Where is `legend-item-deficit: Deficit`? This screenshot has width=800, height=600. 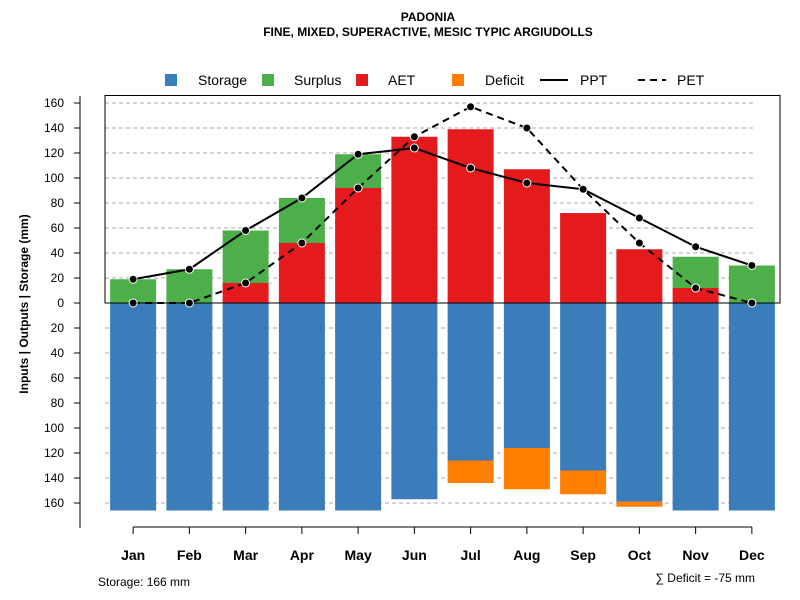 legend-item-deficit: Deficit is located at coordinates (488, 80).